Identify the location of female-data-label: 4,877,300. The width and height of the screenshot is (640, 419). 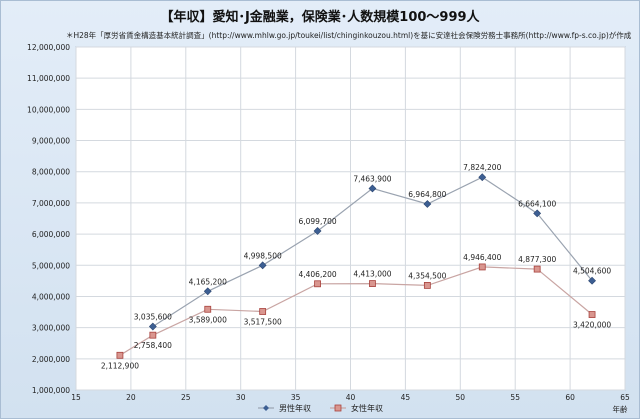
(537, 259).